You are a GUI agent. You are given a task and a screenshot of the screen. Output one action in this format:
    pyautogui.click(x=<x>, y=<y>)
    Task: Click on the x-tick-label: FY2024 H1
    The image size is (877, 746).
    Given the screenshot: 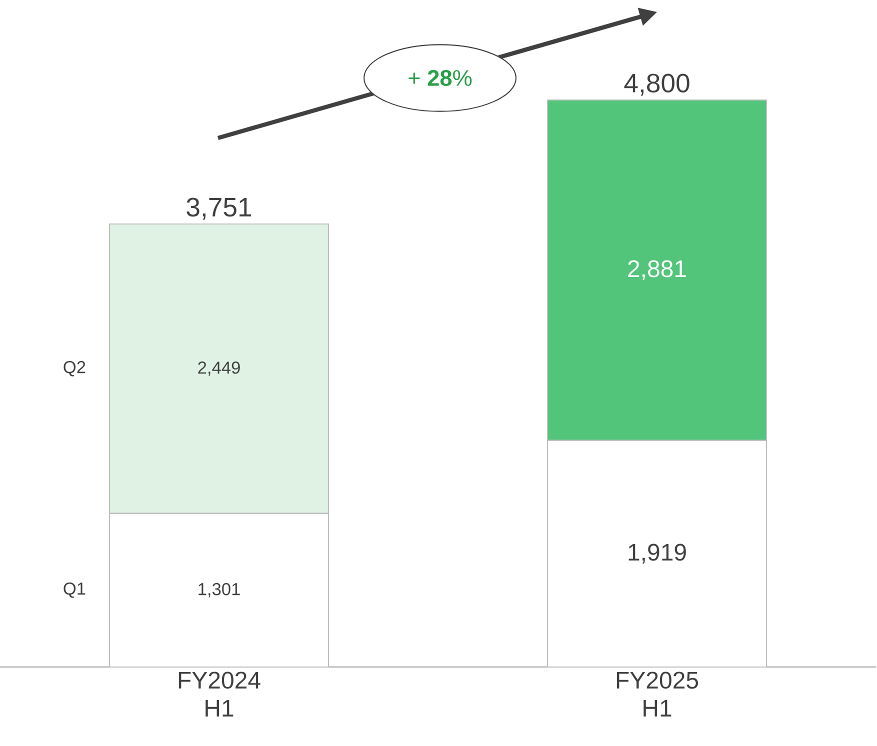 What is the action you would take?
    pyautogui.click(x=219, y=694)
    